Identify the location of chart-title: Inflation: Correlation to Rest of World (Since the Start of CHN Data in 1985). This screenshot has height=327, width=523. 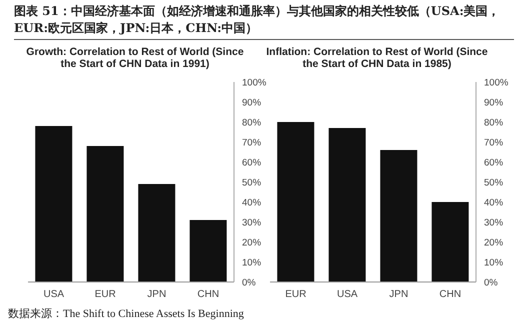
(377, 58).